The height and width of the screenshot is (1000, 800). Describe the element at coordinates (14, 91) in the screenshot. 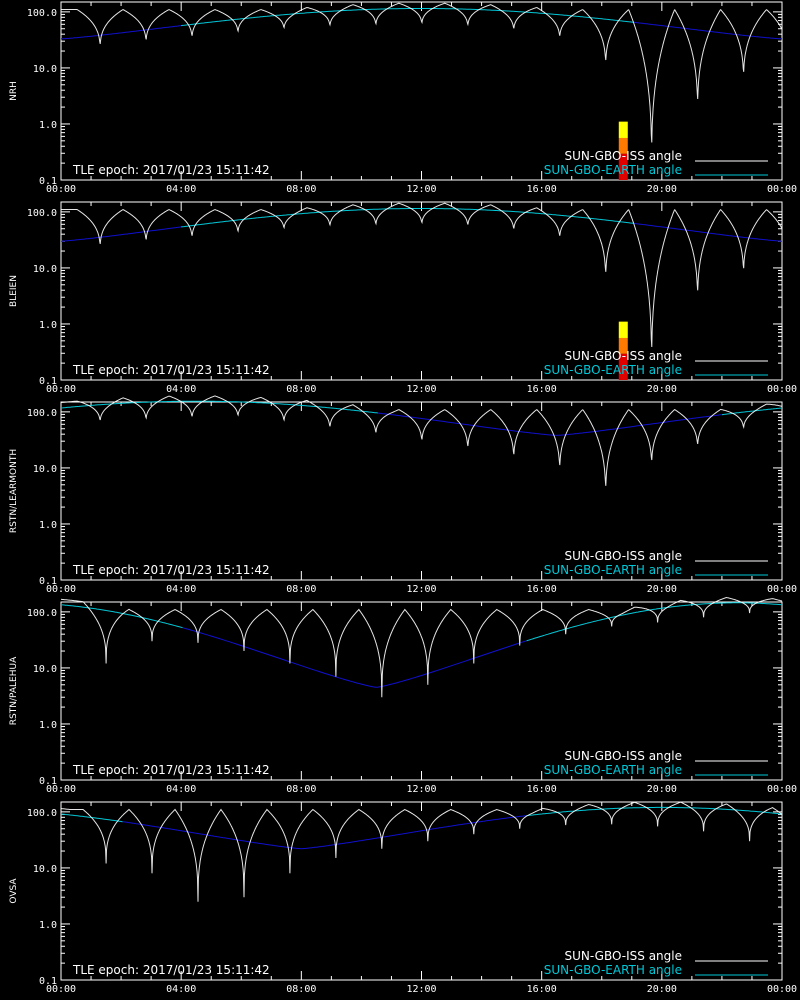

I see `y-axis-label: NRH` at that location.